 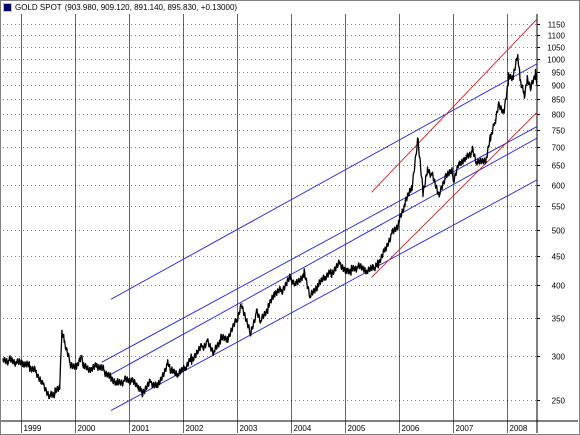 What do you see at coordinates (559, 401) in the screenshot?
I see `y-tick-label: 250` at bounding box center [559, 401].